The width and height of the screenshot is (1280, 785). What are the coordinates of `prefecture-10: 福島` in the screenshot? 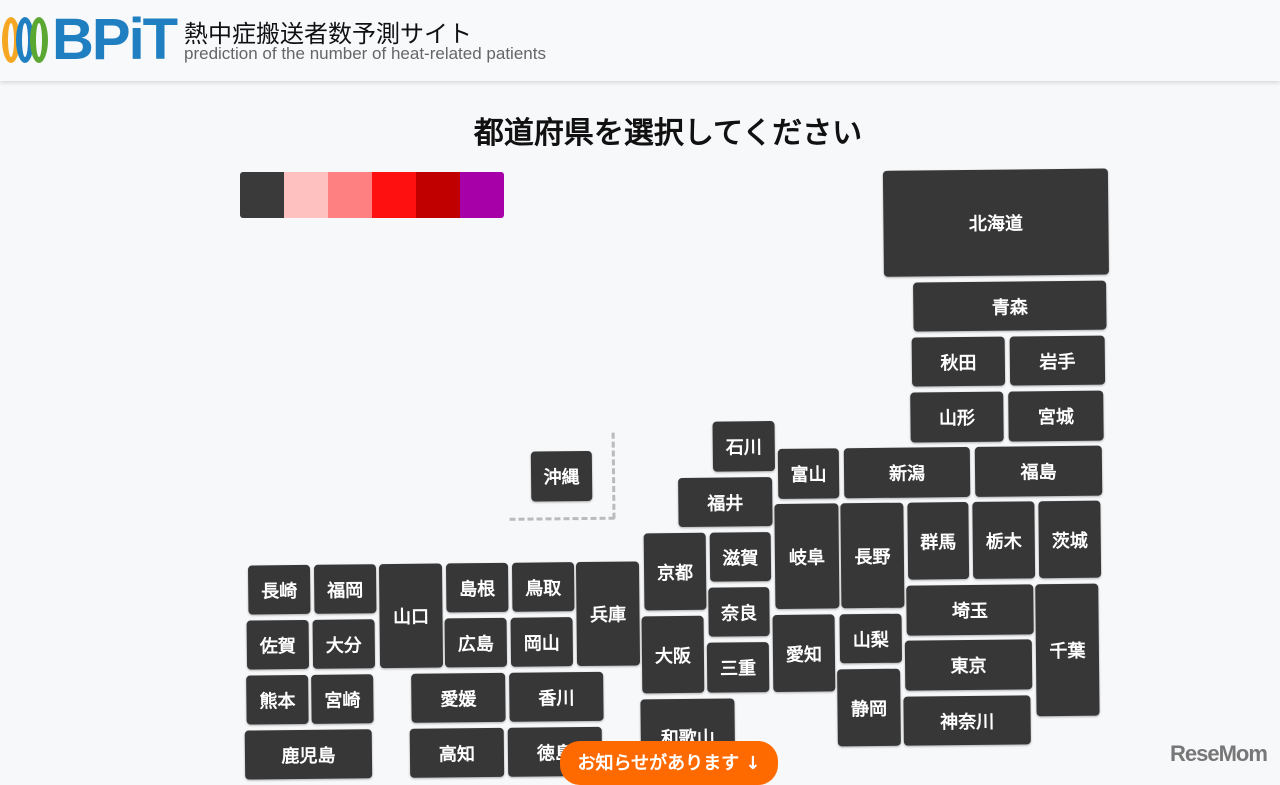 It's located at (1038, 471).